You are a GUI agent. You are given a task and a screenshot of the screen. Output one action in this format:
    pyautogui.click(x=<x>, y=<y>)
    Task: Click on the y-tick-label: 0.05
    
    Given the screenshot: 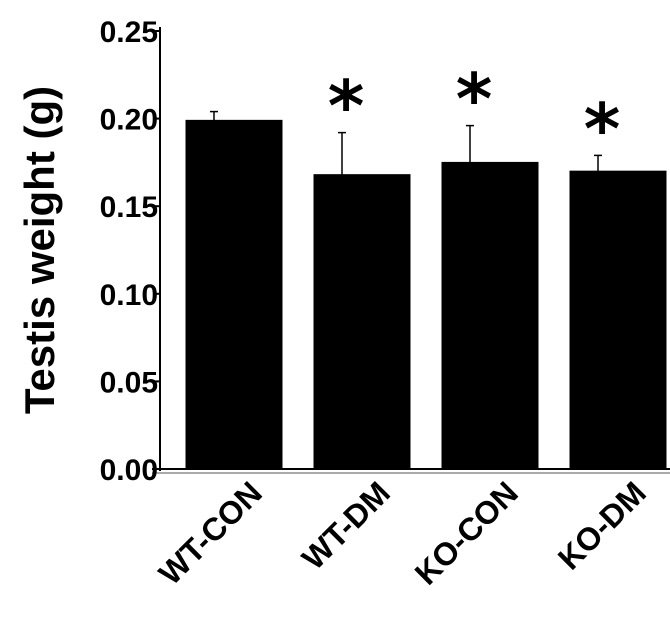 What is the action you would take?
    pyautogui.click(x=129, y=382)
    